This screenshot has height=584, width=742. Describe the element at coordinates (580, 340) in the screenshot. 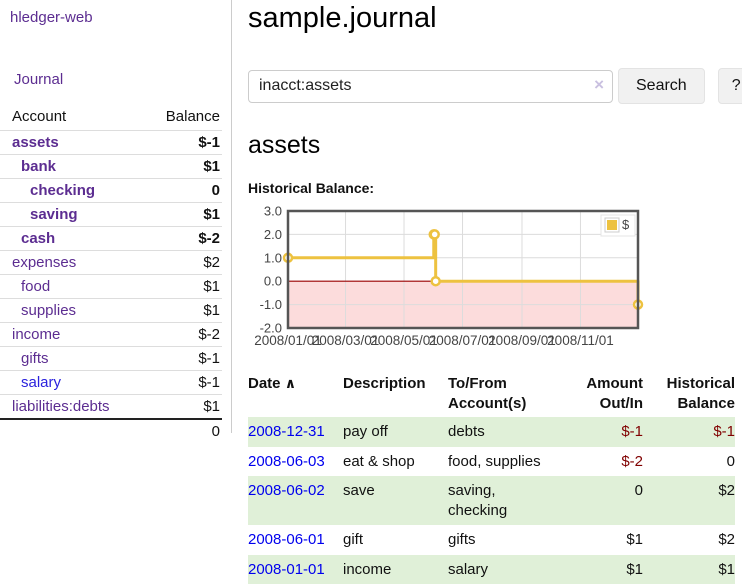

I see `svg-text: 2008/11/01` at that location.